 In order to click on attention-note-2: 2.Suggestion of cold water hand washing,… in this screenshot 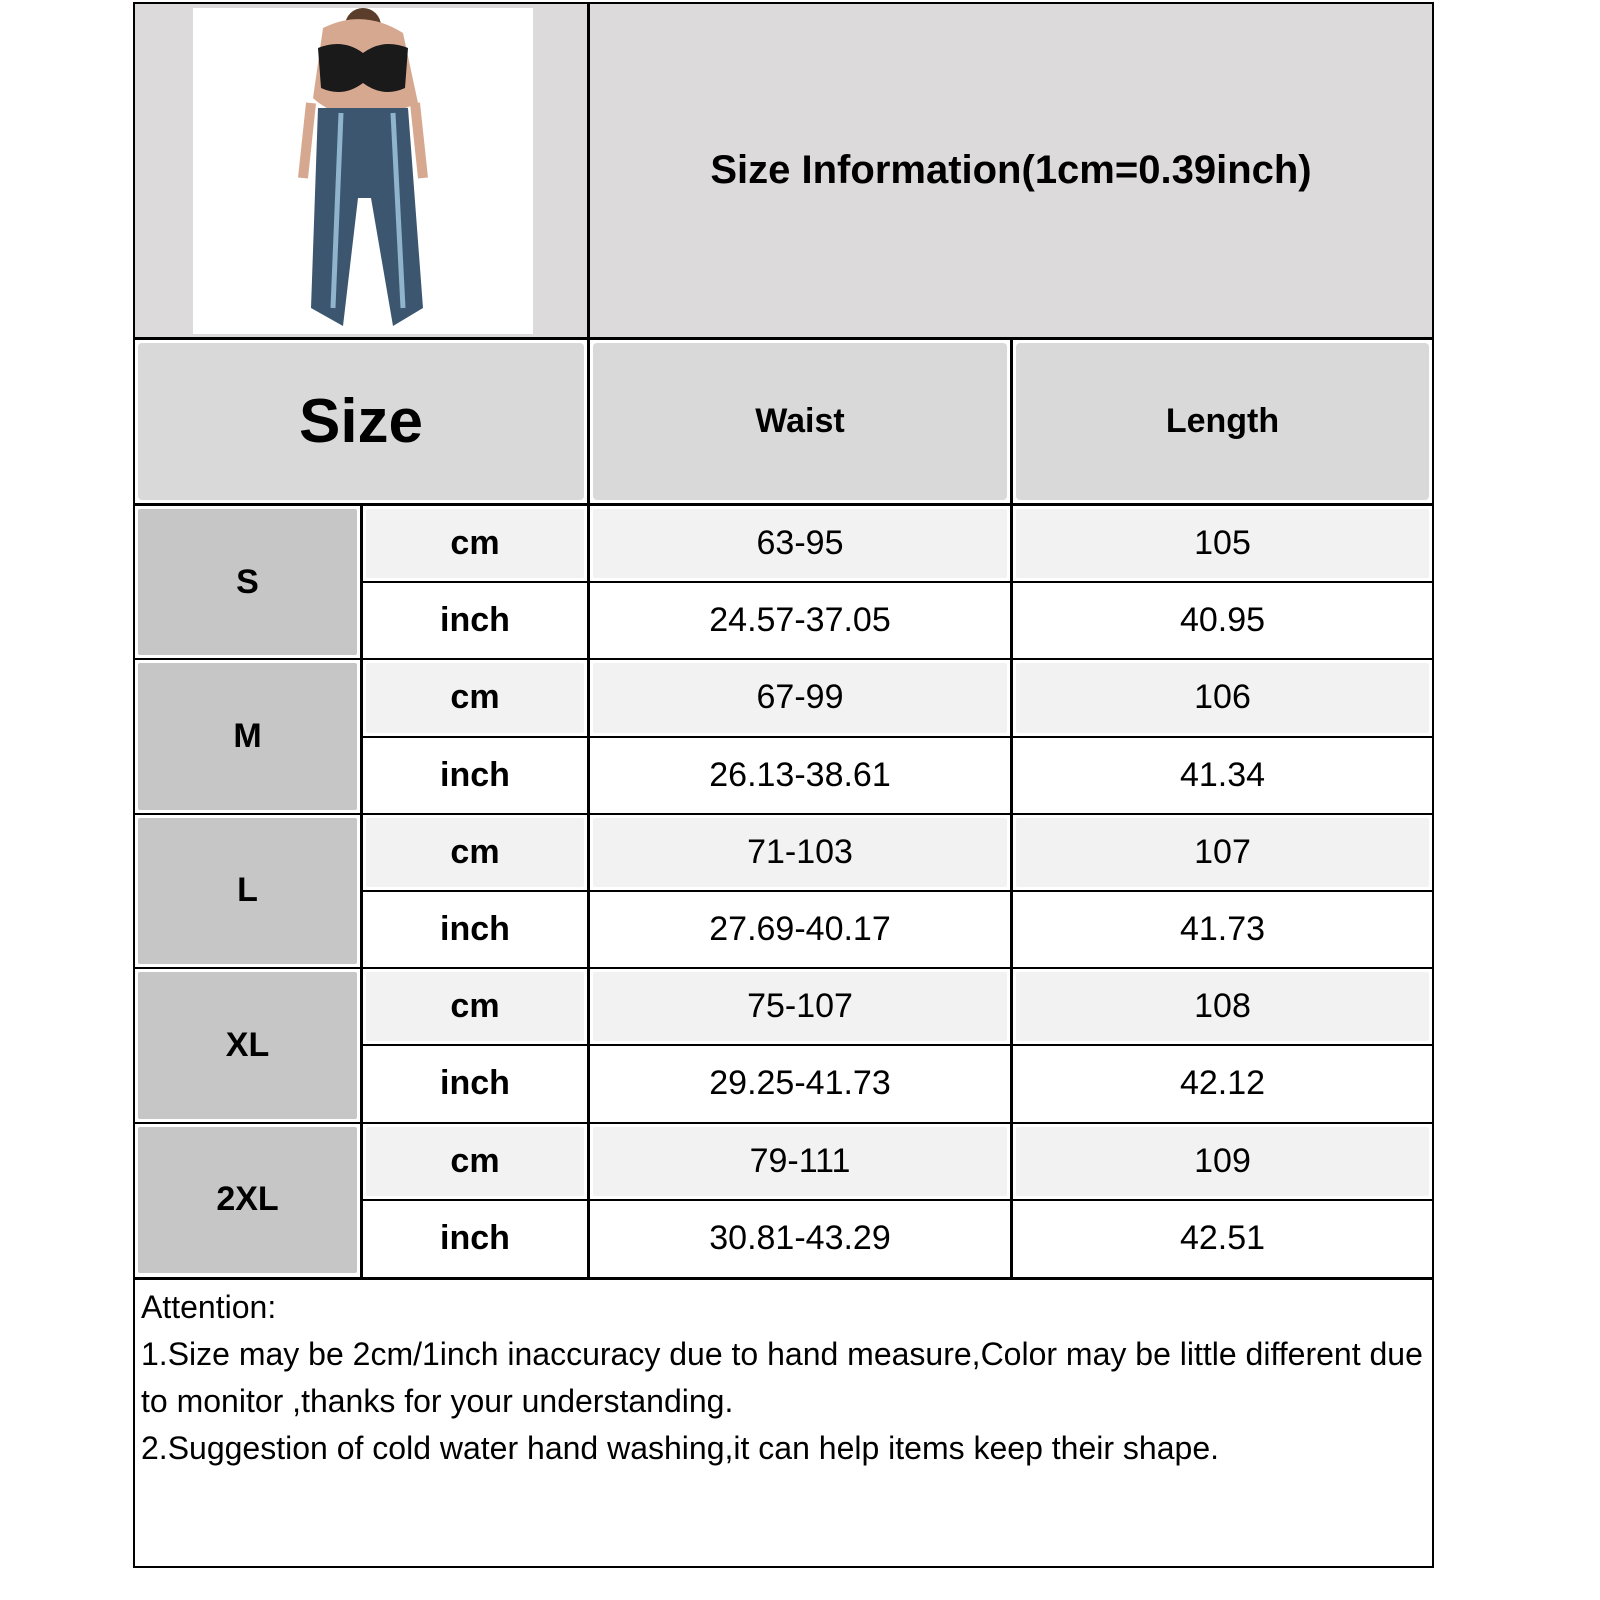, I will do `click(680, 1448)`.